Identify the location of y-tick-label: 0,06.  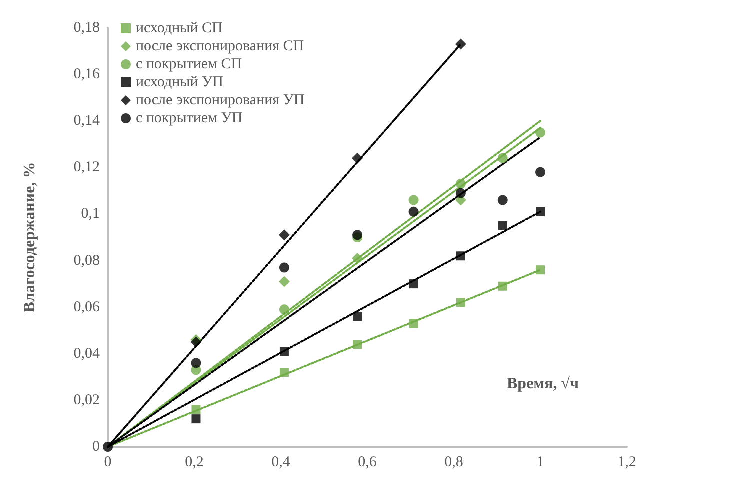
(87, 307).